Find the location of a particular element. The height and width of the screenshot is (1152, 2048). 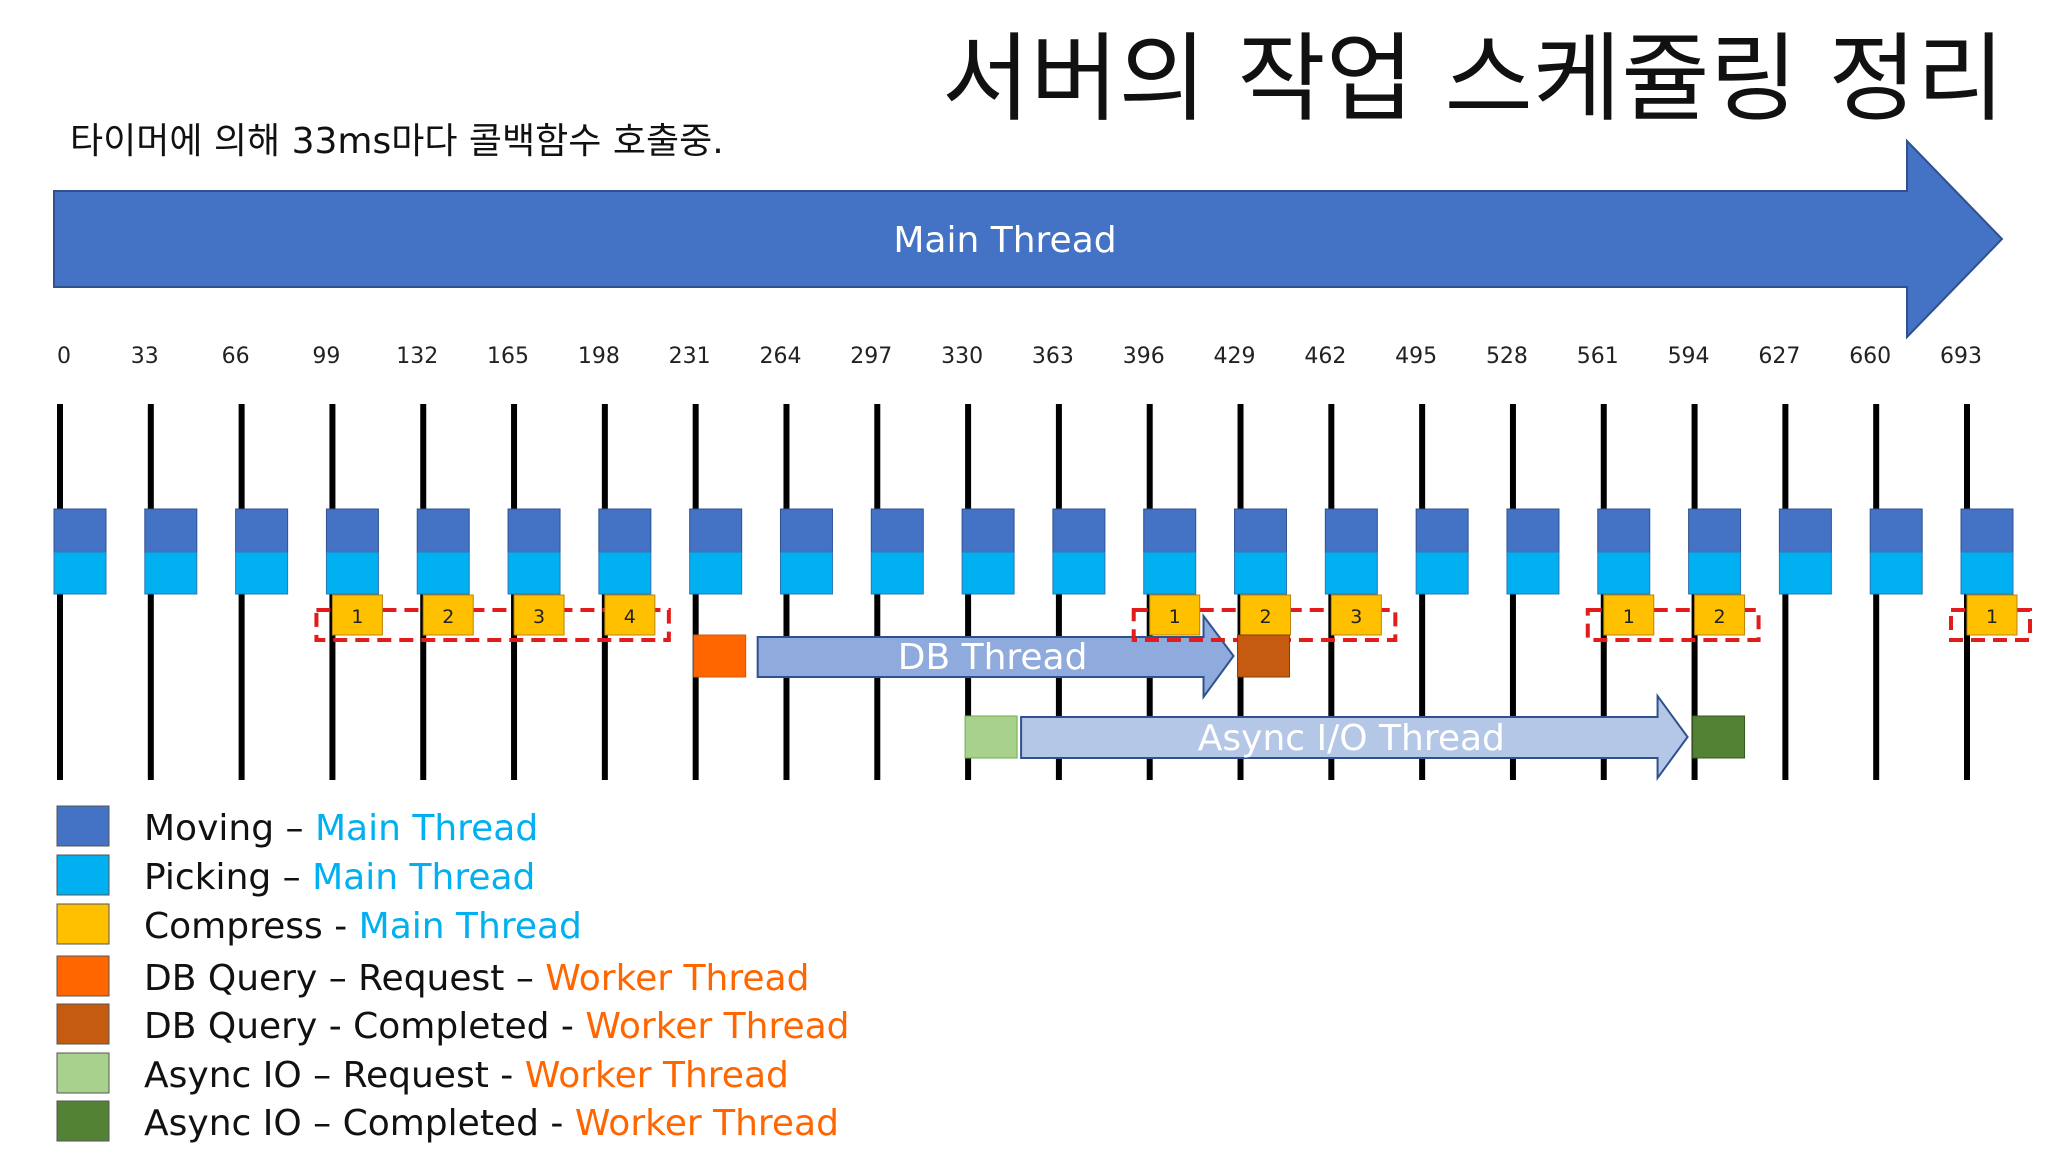

tick-label: 0 is located at coordinates (64, 356).